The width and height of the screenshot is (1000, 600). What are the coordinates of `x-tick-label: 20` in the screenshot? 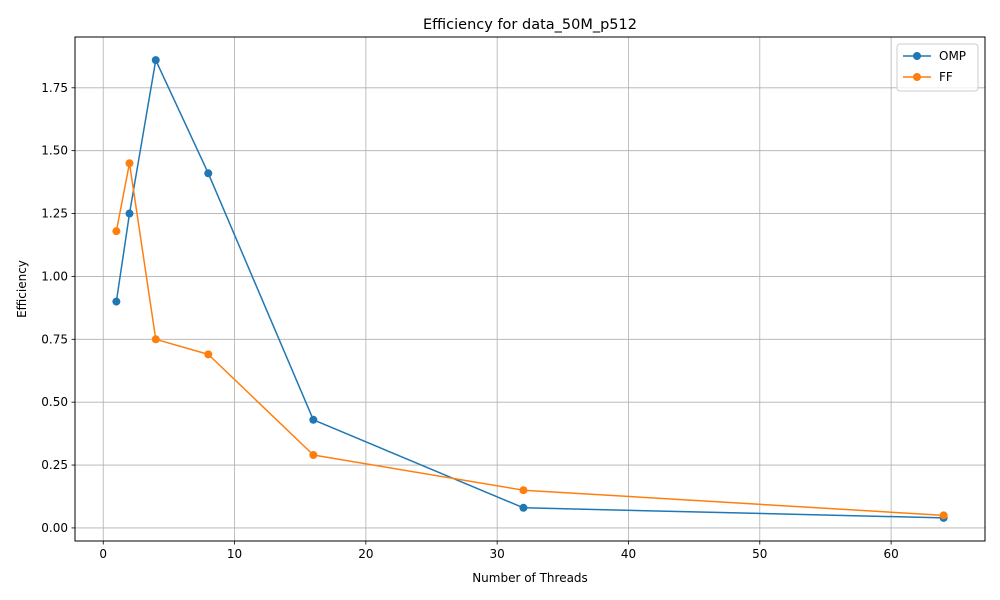 It's located at (365, 554).